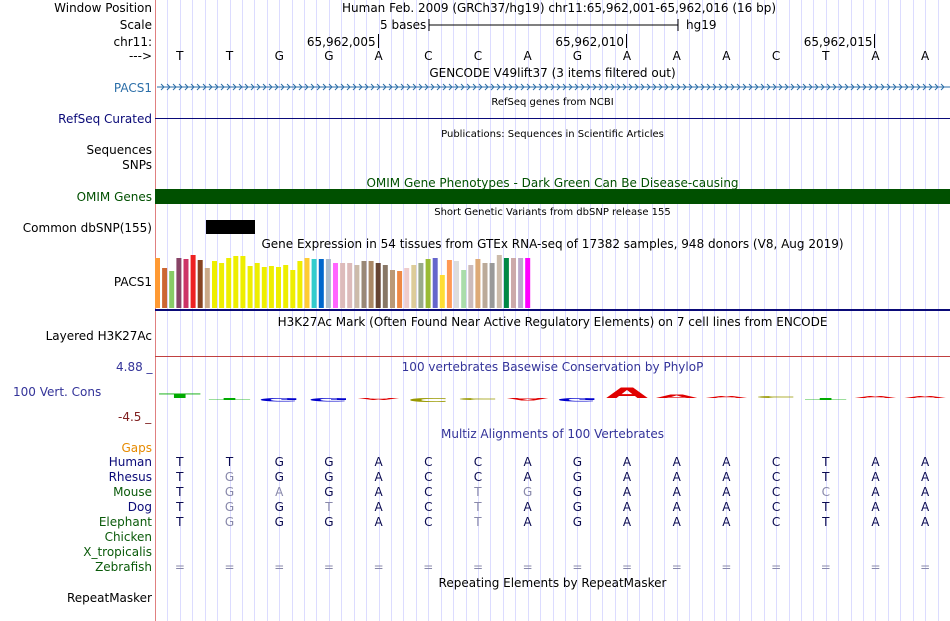  I want to click on repeatmasker-label: RepeatMasker, so click(109, 598).